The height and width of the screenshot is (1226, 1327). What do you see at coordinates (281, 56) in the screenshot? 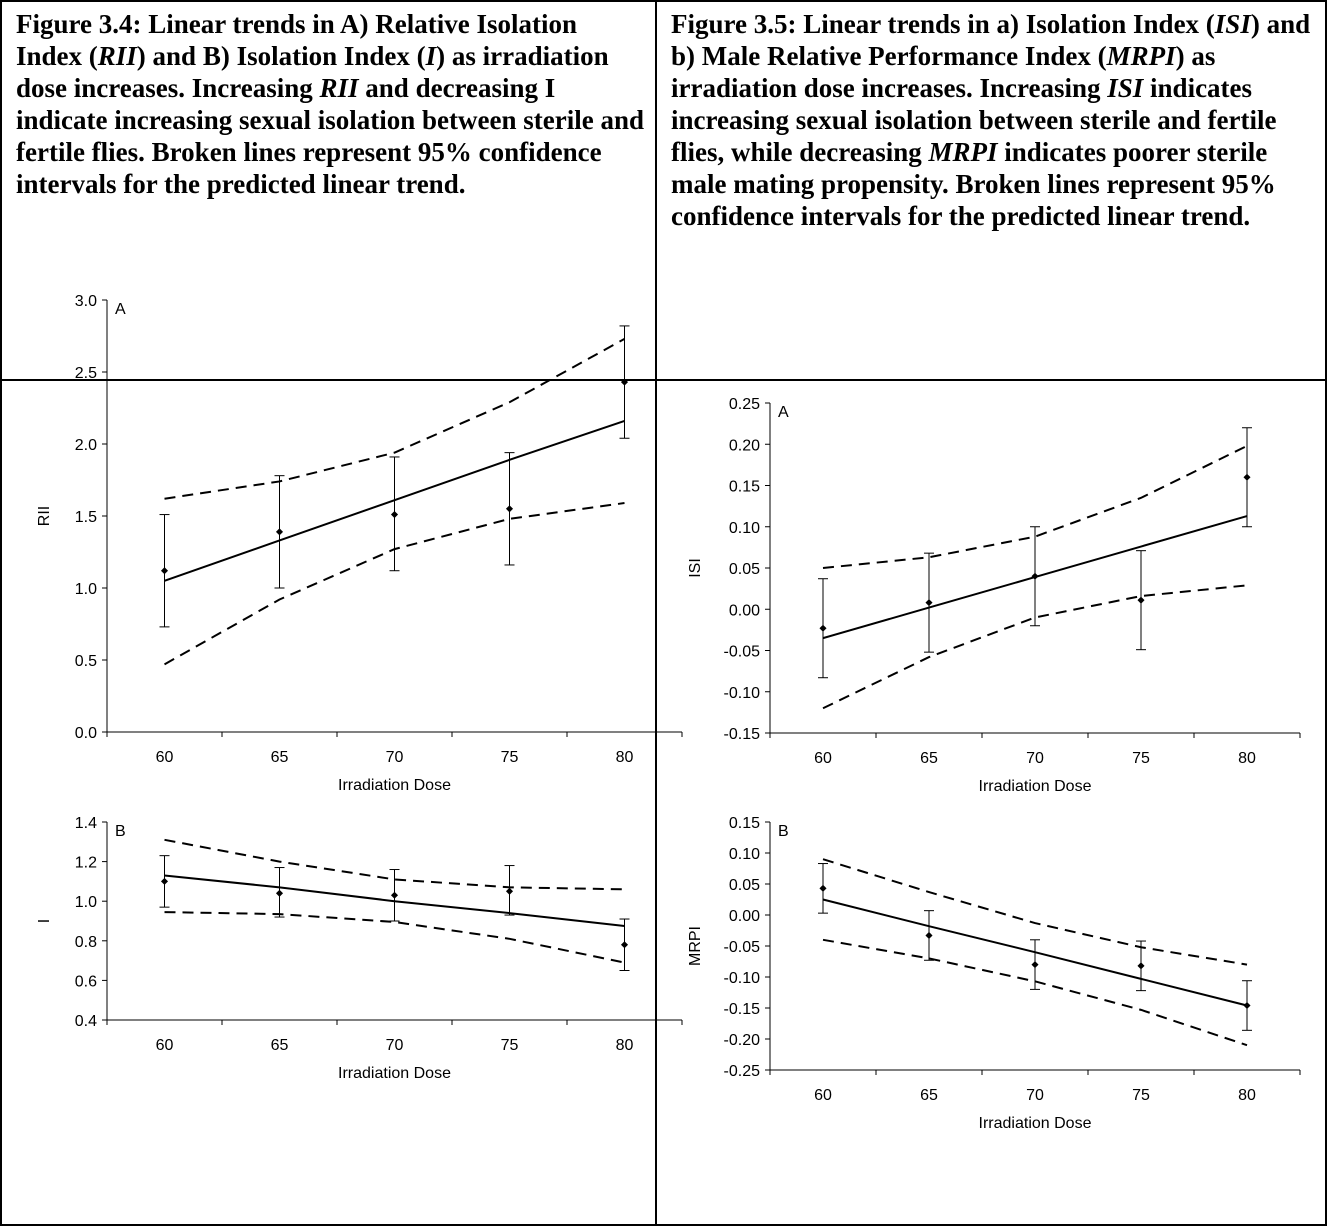
I see `caption-text: ) and B) Isolation Index (` at bounding box center [281, 56].